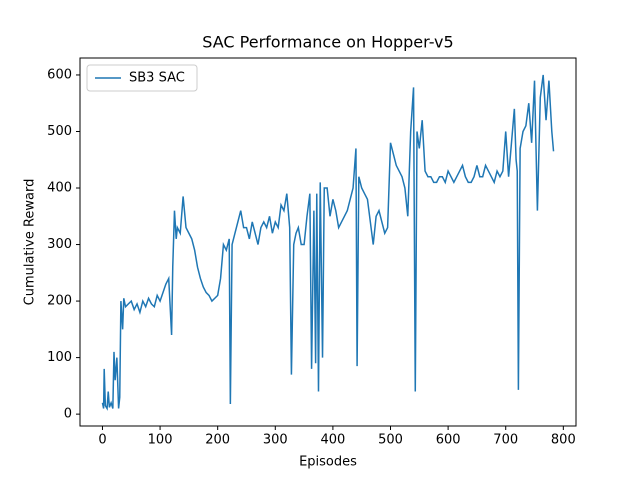 The image size is (640, 484). Describe the element at coordinates (327, 42) in the screenshot. I see `chart-title: SAC Performance on Hopper-v5` at that location.